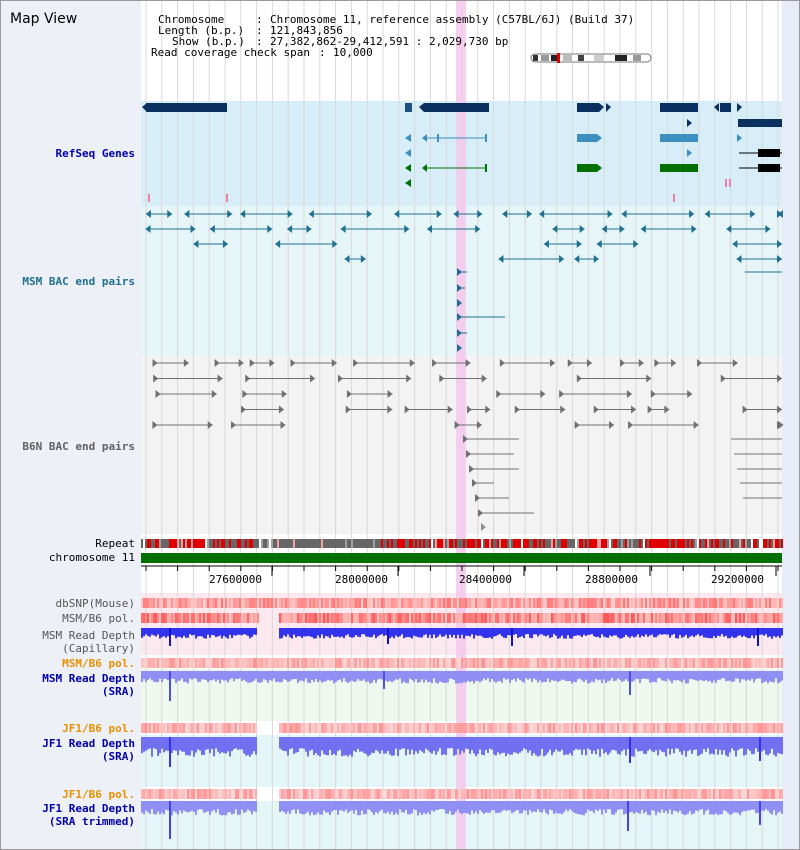 The width and height of the screenshot is (800, 850). I want to click on track-label-msm-b6-pol: MSM/B6 pol., so click(98, 618).